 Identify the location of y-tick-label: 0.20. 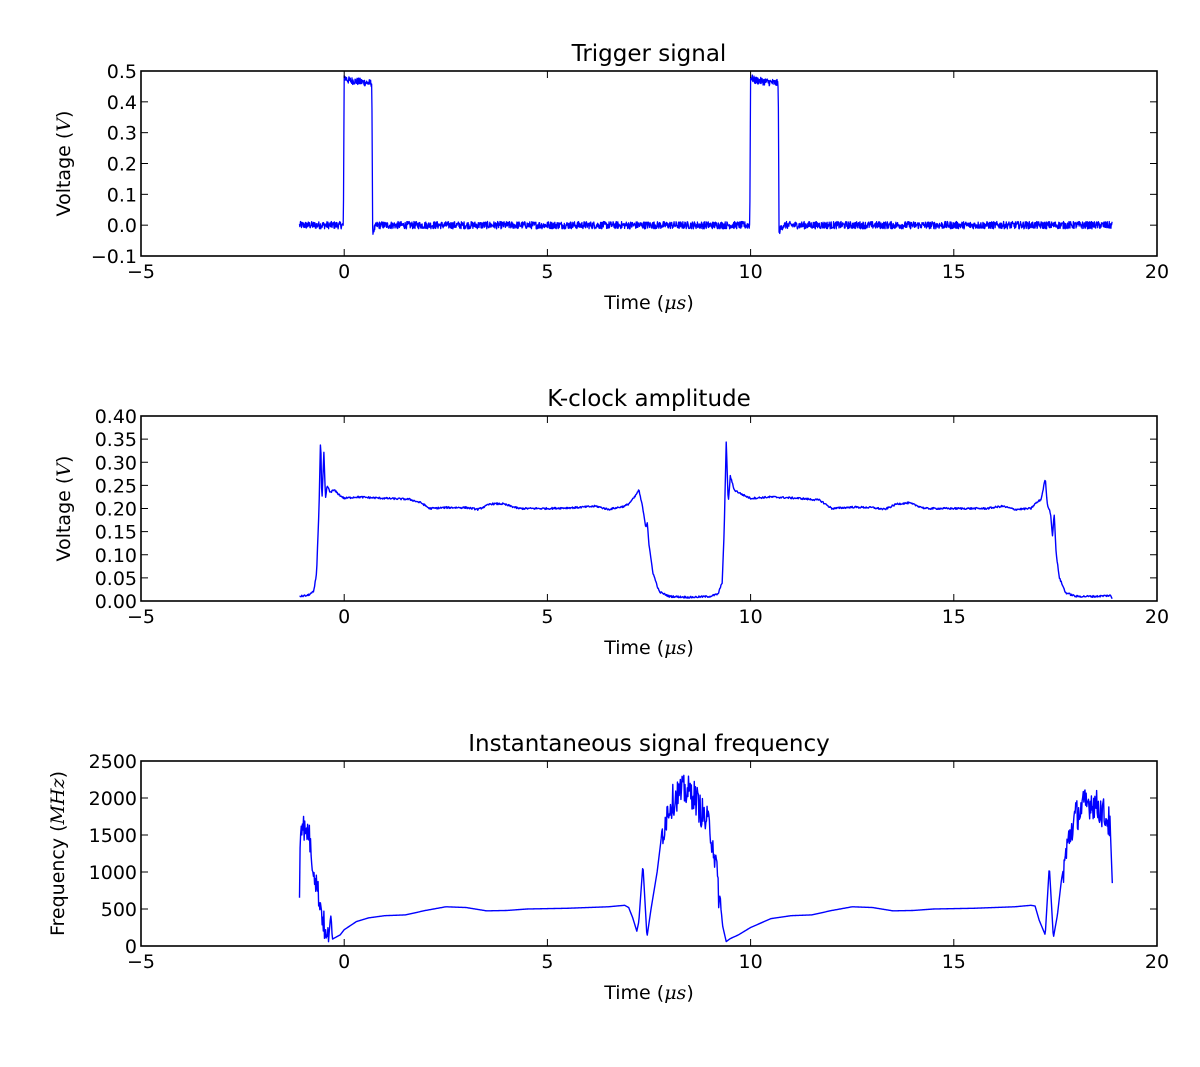
(116, 510).